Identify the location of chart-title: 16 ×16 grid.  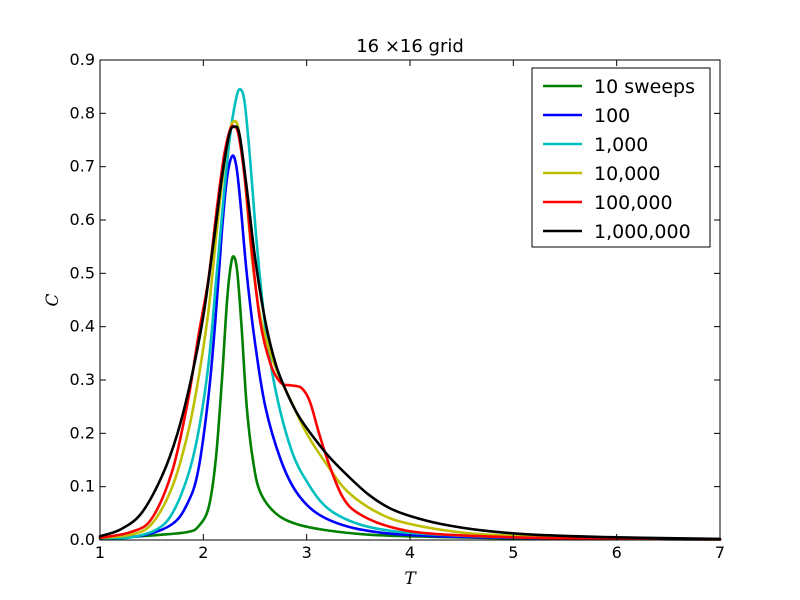
(410, 46).